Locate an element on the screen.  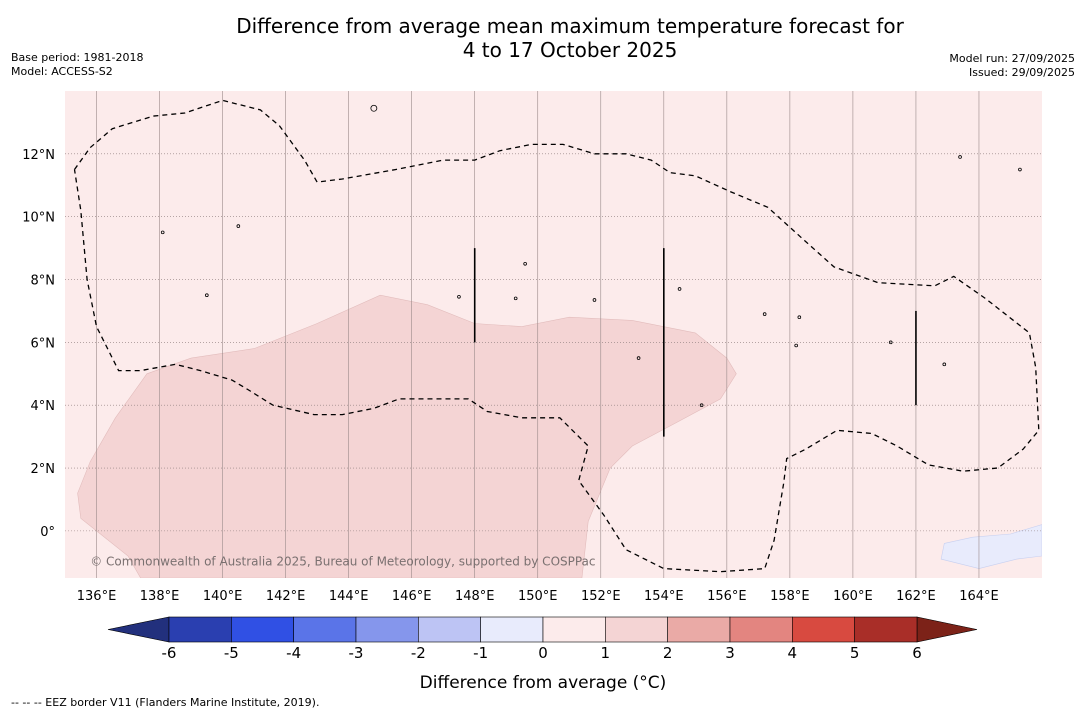
lon-tick-label: 140°E is located at coordinates (223, 596).